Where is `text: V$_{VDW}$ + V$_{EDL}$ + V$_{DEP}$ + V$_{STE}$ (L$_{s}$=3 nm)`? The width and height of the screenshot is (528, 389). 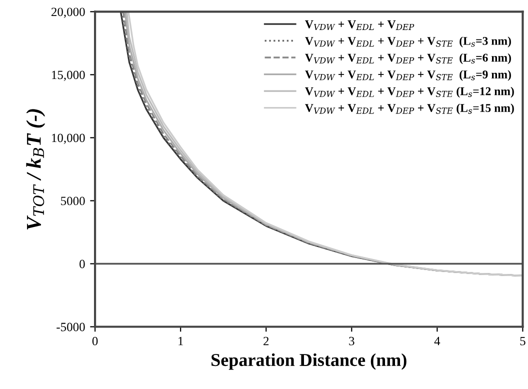
text: V$_{VDW}$ + V$_{EDL}$ + V$_{DEP}$ + V$_{STE}$ (L$_{s}$=3 nm) is located at coordinates (408, 42).